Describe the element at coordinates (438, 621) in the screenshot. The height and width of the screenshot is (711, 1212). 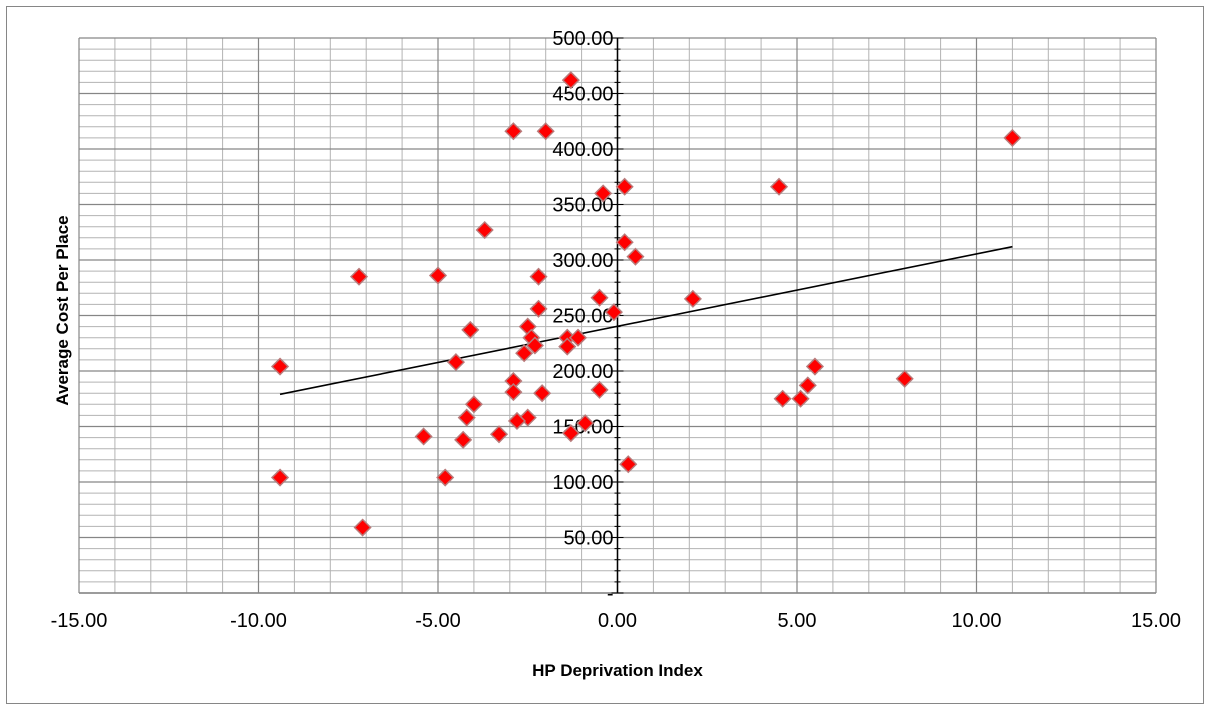
I see `x-tick-label: -5.00` at that location.